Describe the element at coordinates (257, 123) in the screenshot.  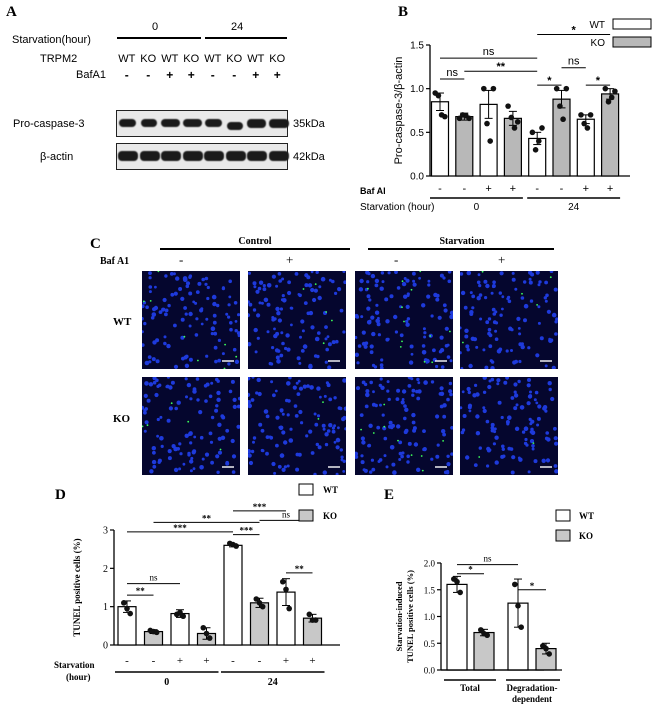
I see `band` at that location.